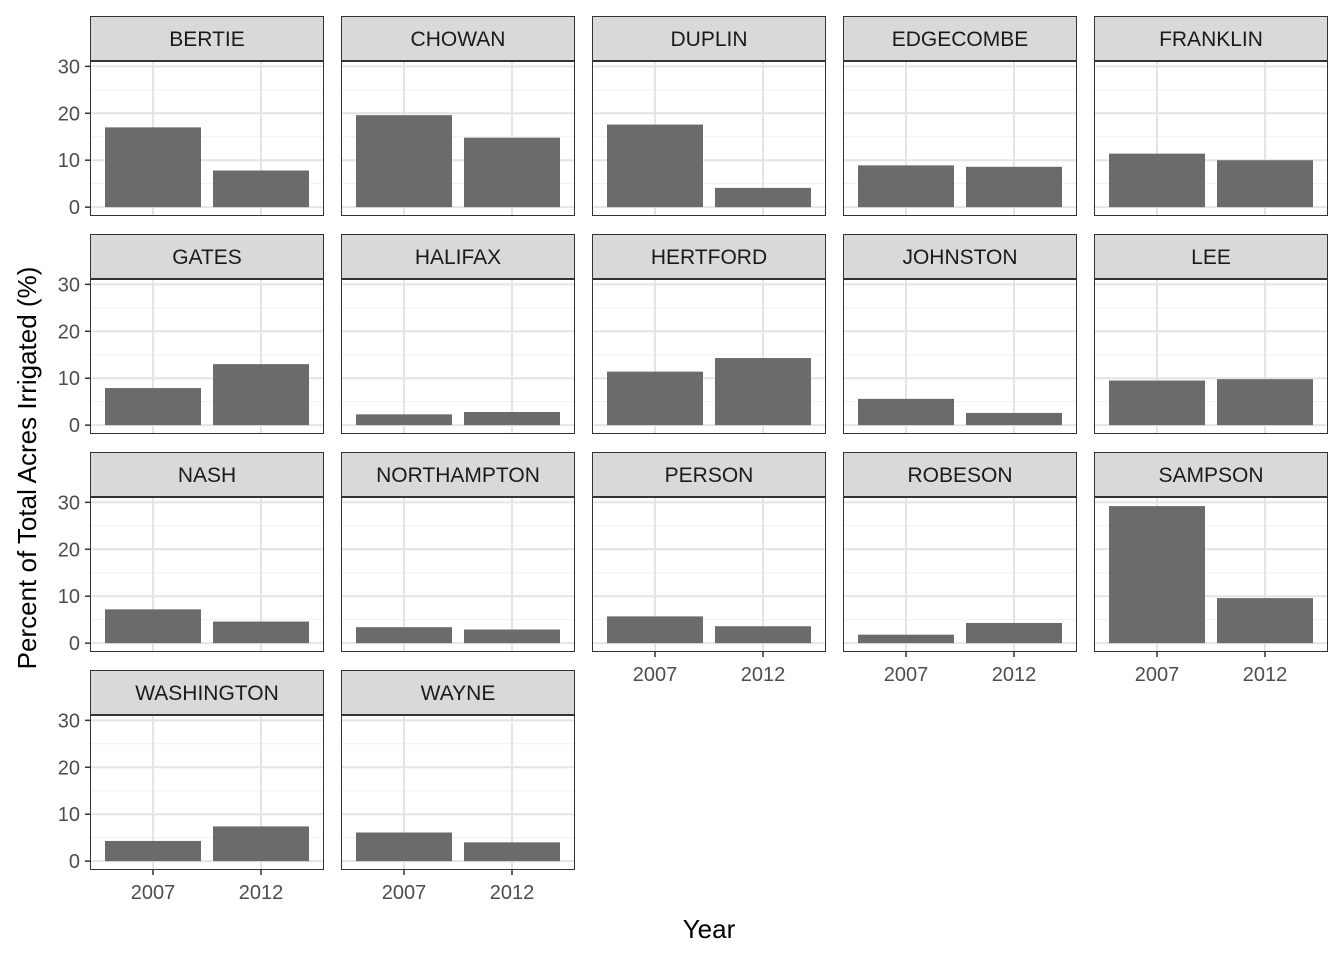 The image size is (1344, 965). I want to click on bar-johnston-2012, so click(1014, 419).